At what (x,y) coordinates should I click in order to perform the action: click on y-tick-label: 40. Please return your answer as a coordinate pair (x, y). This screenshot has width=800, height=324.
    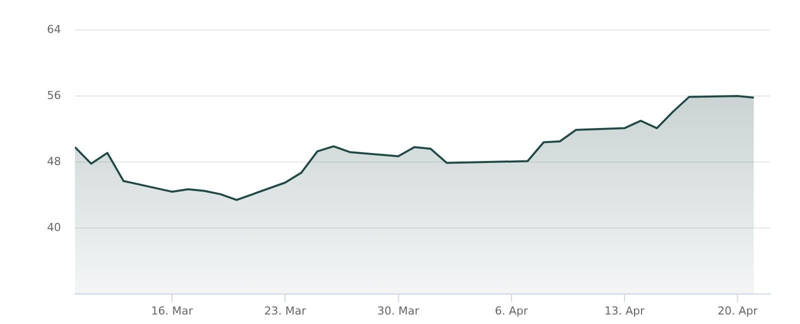
    Looking at the image, I should click on (54, 227).